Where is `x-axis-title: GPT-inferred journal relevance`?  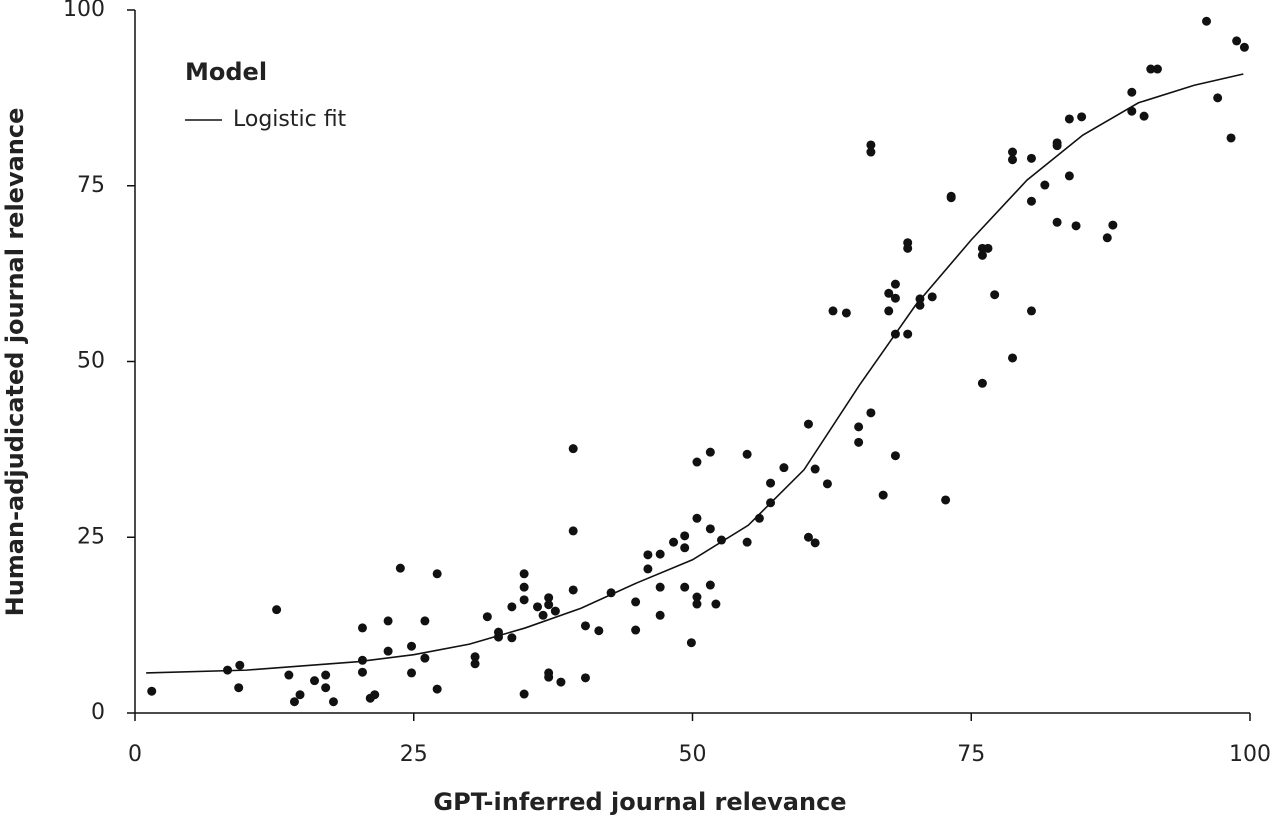
x-axis-title: GPT-inferred journal relevance is located at coordinates (639, 802).